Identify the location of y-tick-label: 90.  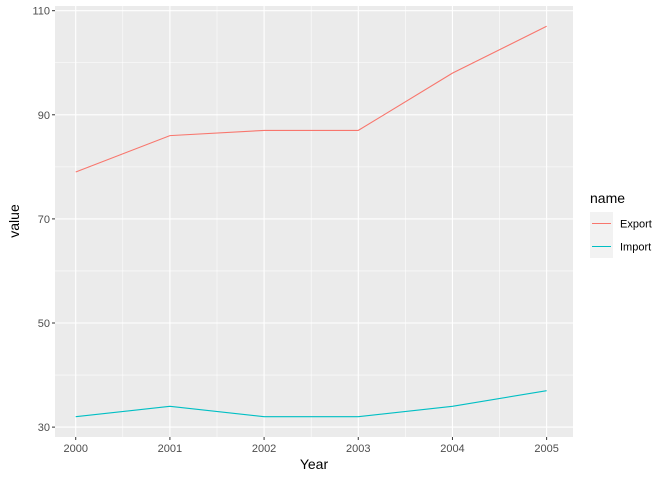
(44, 116).